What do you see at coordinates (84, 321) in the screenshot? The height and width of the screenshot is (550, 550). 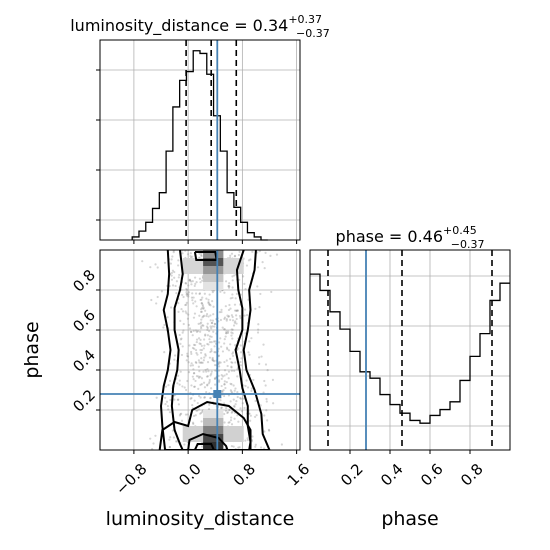 I see `y-tick-label: 0.6` at bounding box center [84, 321].